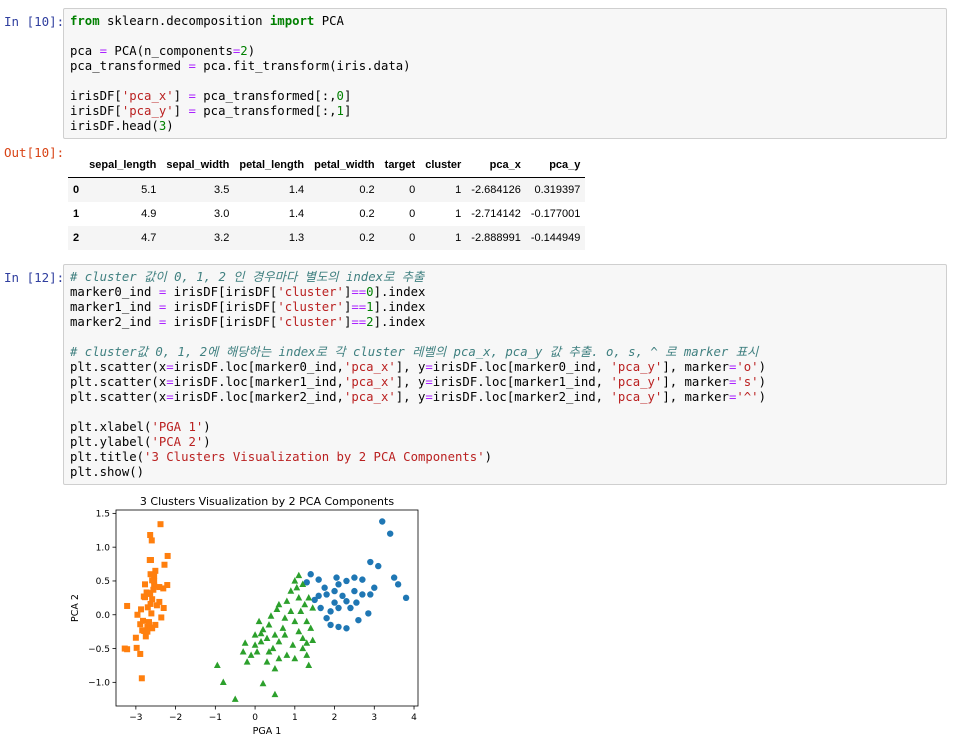 This screenshot has width=955, height=747. Describe the element at coordinates (75, 608) in the screenshot. I see `y-axis-label: PCA 2` at that location.